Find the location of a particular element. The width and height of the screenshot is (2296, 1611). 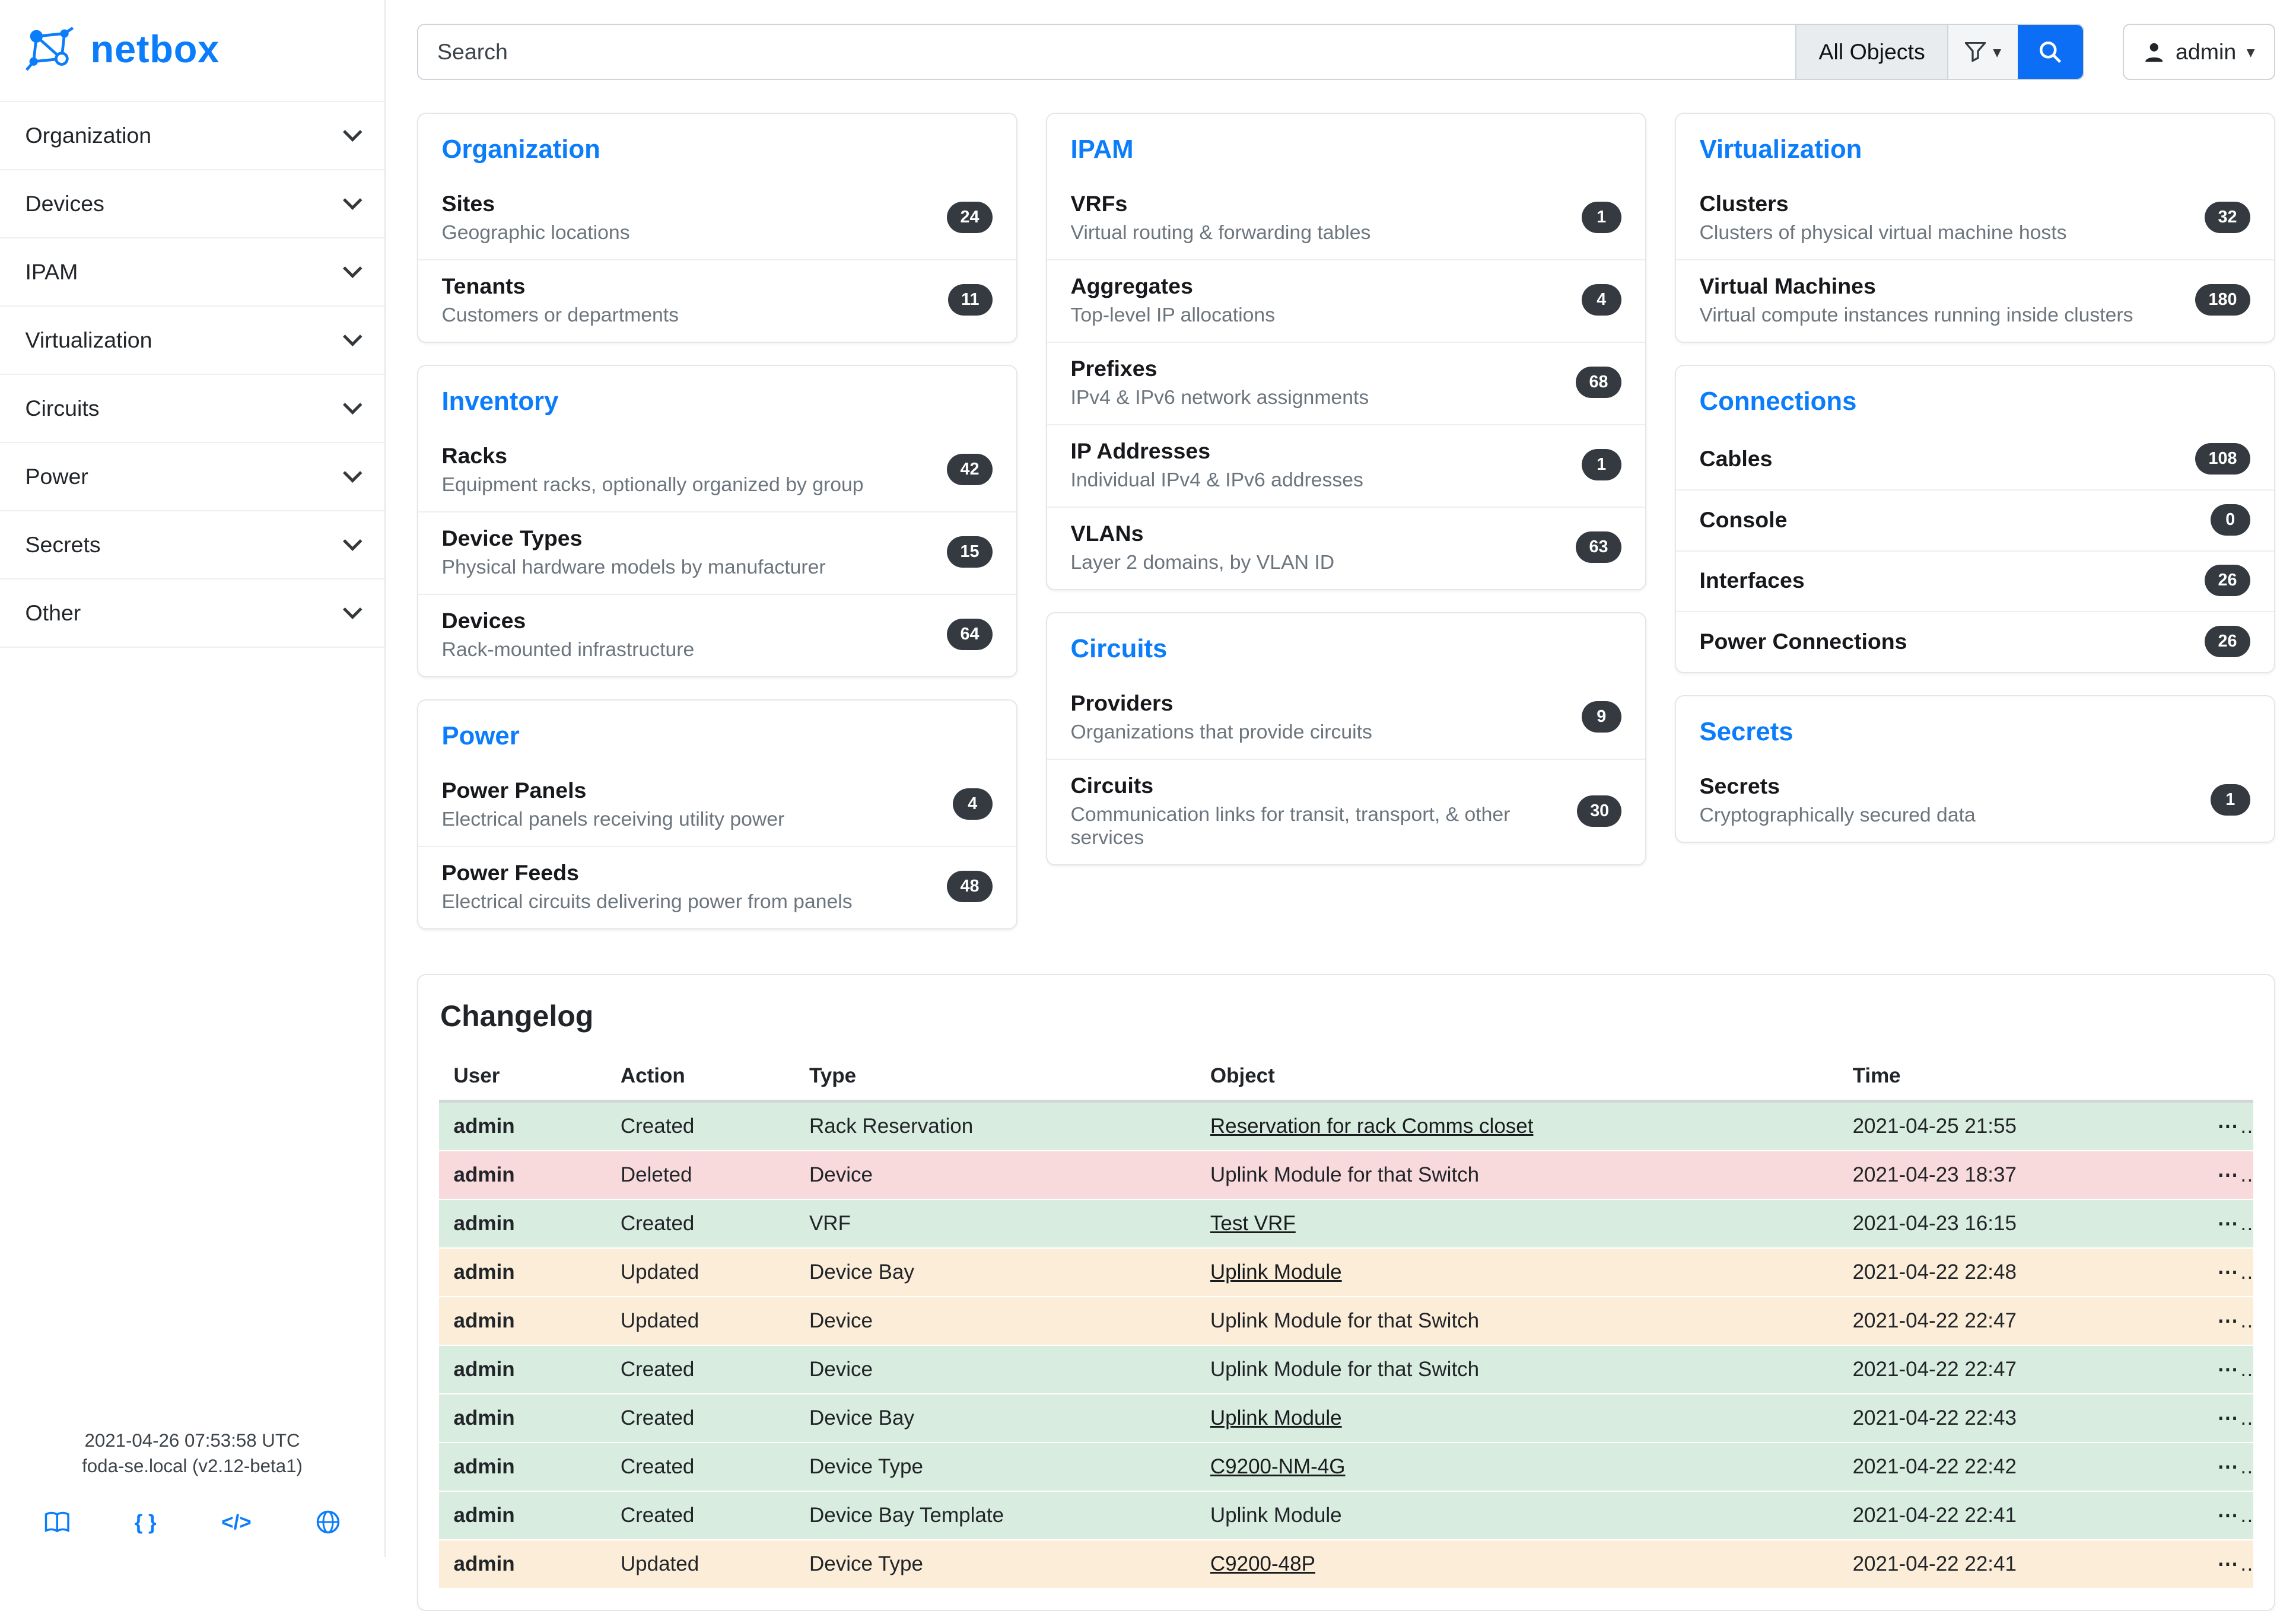

count-badge: 32 is located at coordinates (2227, 217).